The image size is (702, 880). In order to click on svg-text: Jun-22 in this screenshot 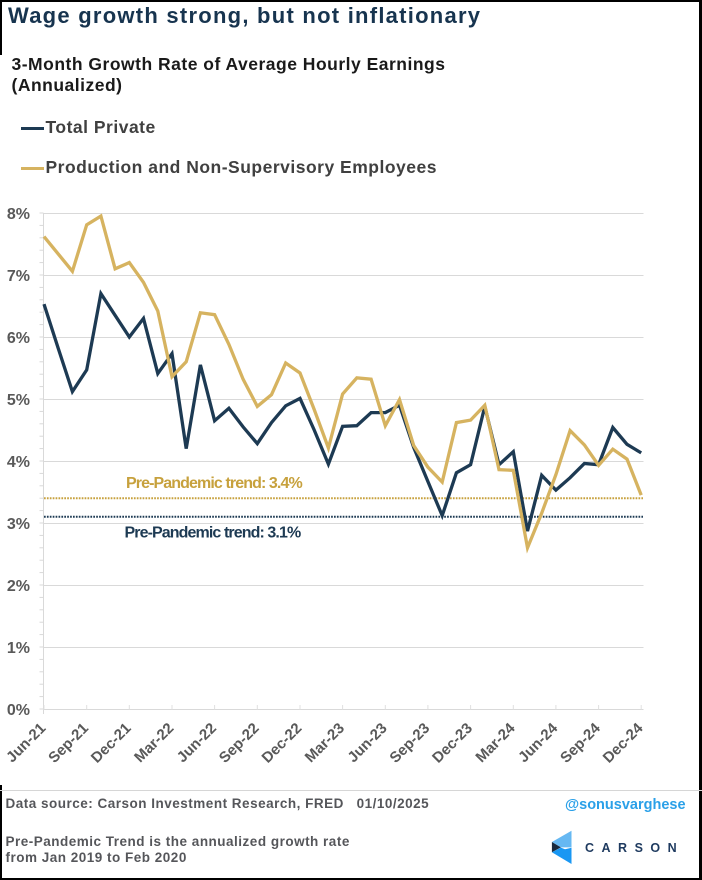, I will do `click(197, 743)`.